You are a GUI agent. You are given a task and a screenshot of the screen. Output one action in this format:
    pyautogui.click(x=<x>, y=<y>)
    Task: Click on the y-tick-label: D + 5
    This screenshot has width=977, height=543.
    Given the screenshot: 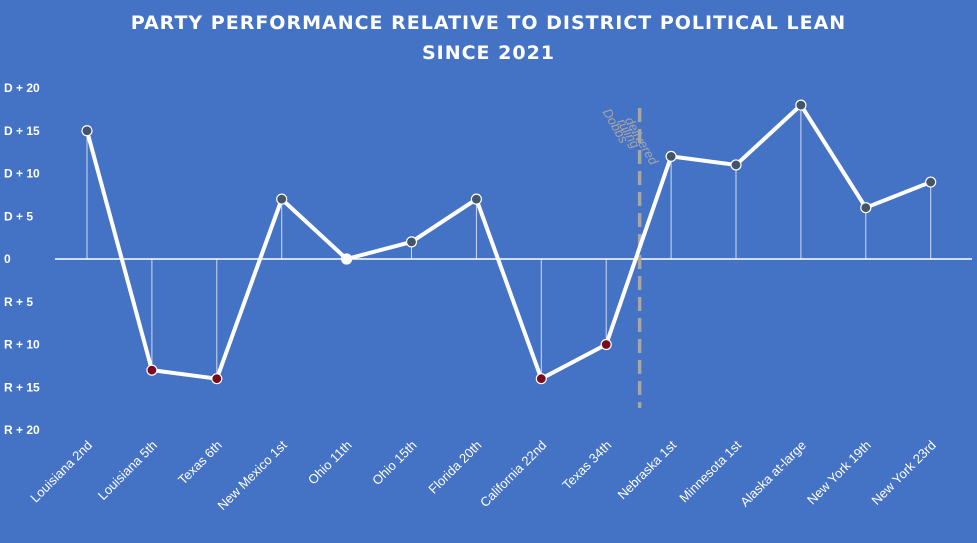 What is the action you would take?
    pyautogui.click(x=18, y=216)
    